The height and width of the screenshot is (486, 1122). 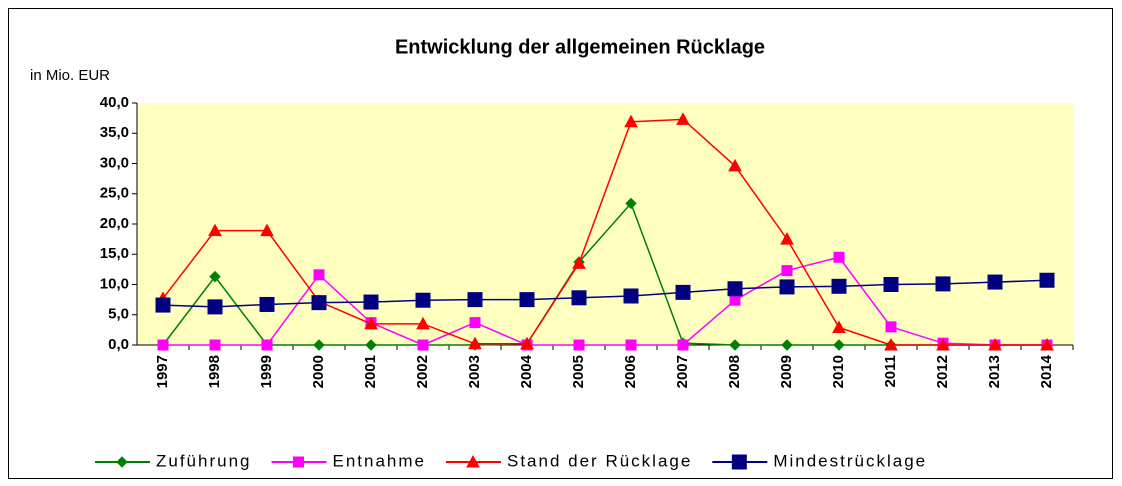 I want to click on x-tick-label: 2004, so click(x=526, y=371).